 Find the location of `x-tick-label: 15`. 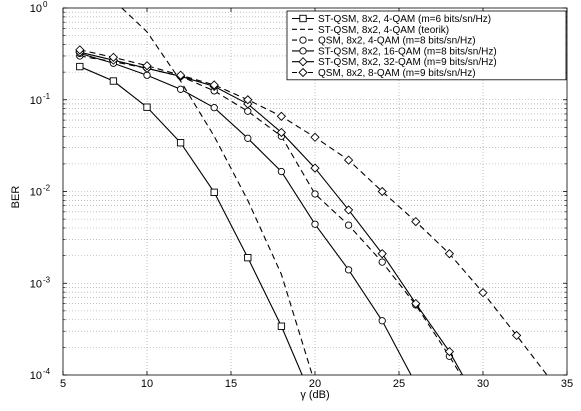

x-tick-label: 15 is located at coordinates (231, 384).